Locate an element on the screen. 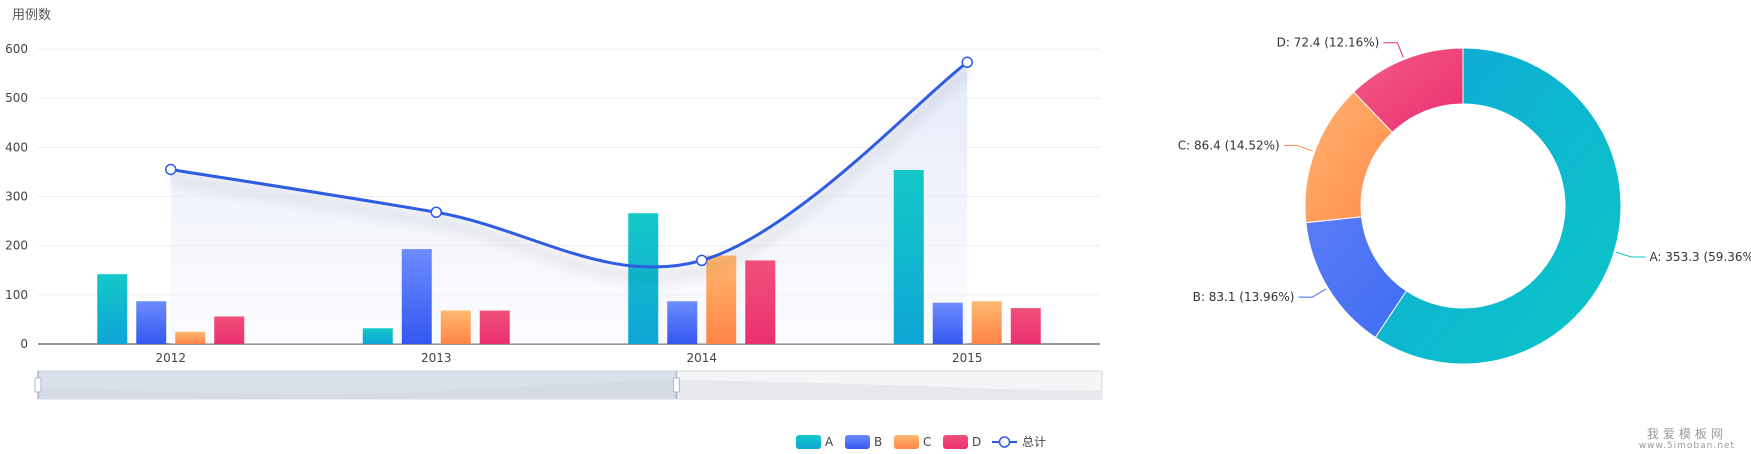 Image resolution: width=1751 pixels, height=454 pixels. bar-D-2014 is located at coordinates (760, 302).